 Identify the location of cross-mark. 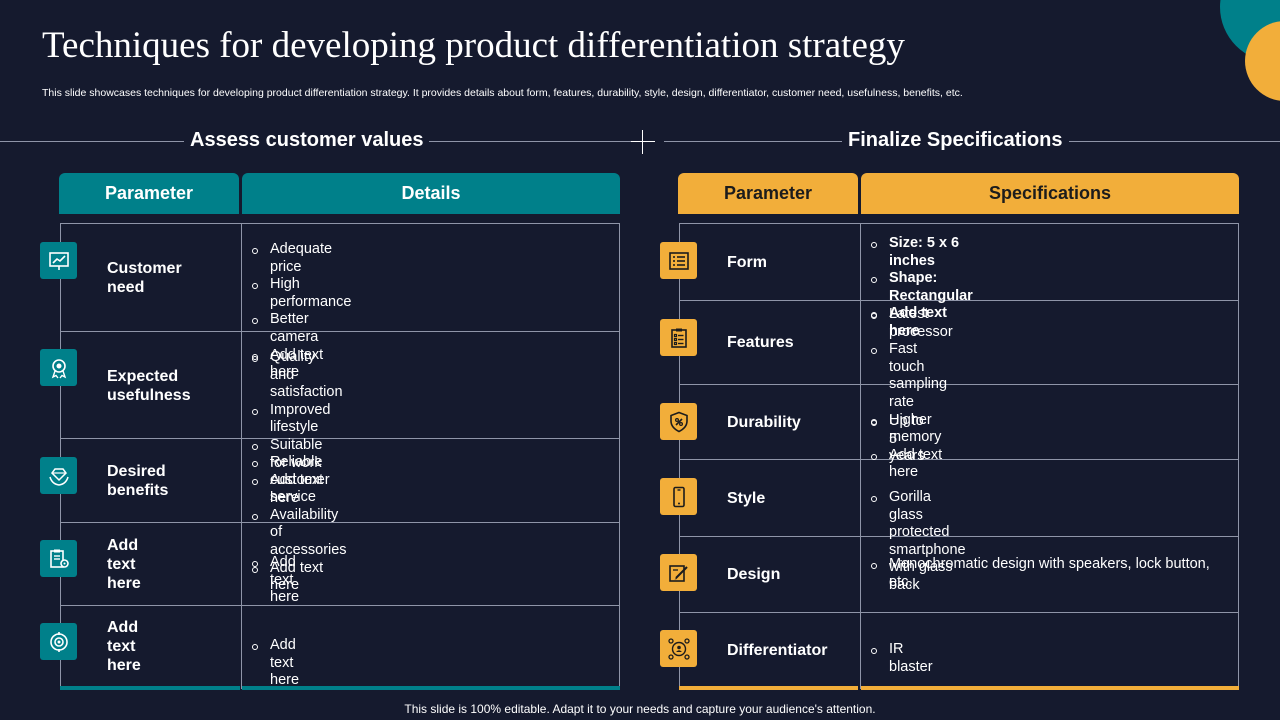
(643, 141).